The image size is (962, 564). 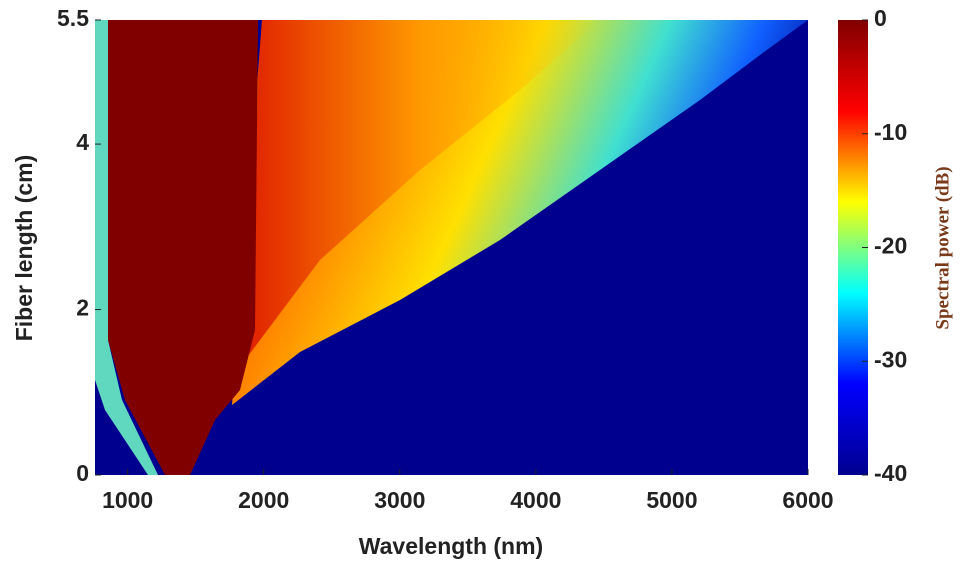 What do you see at coordinates (535, 500) in the screenshot?
I see `x-tick-label: 4000` at bounding box center [535, 500].